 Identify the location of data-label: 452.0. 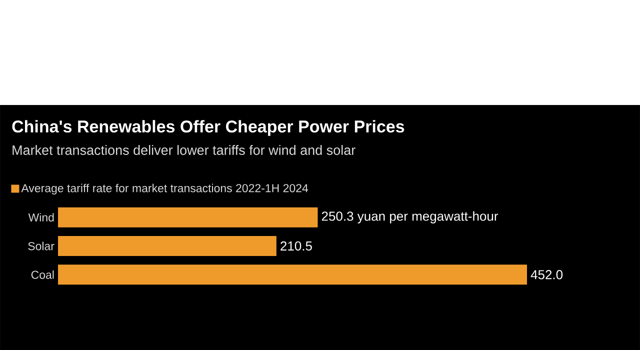
(546, 275).